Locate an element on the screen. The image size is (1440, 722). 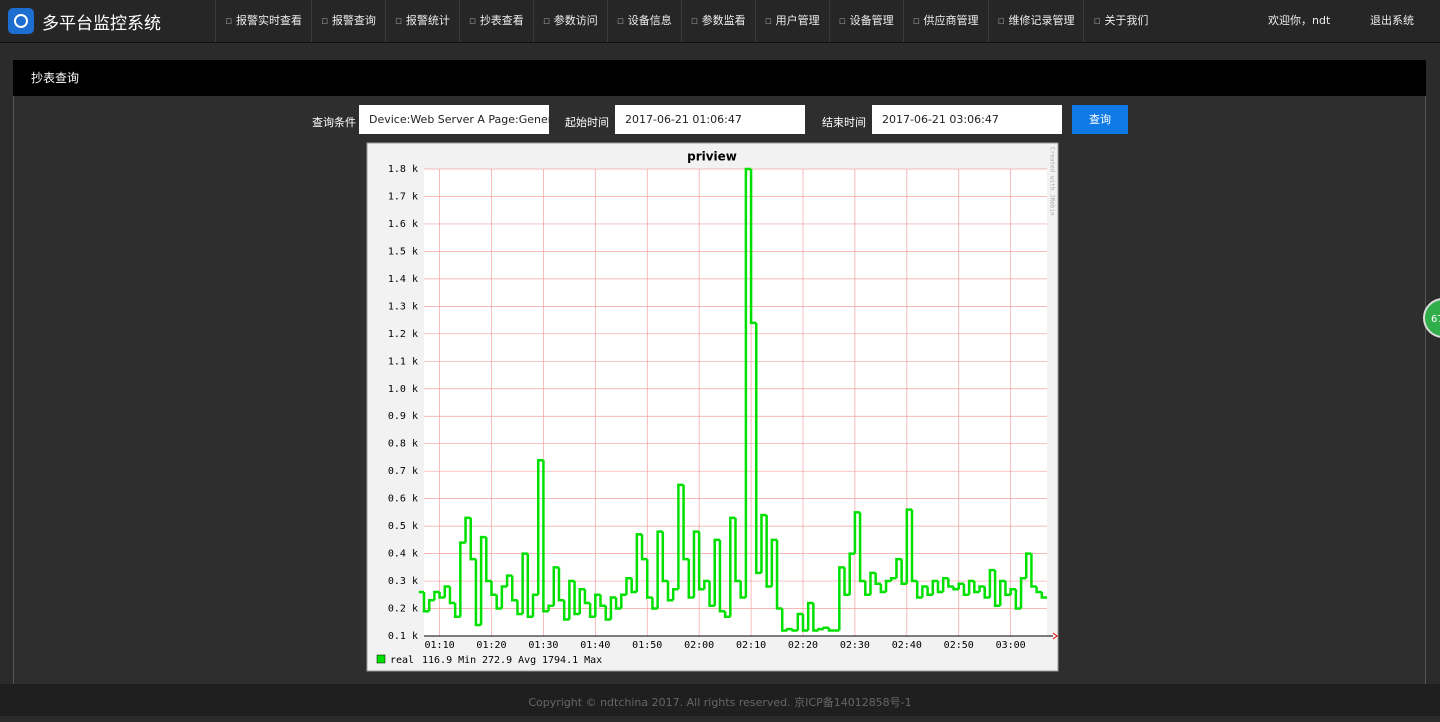
user-greeting: 欢迎你，ndt is located at coordinates (1299, 20).